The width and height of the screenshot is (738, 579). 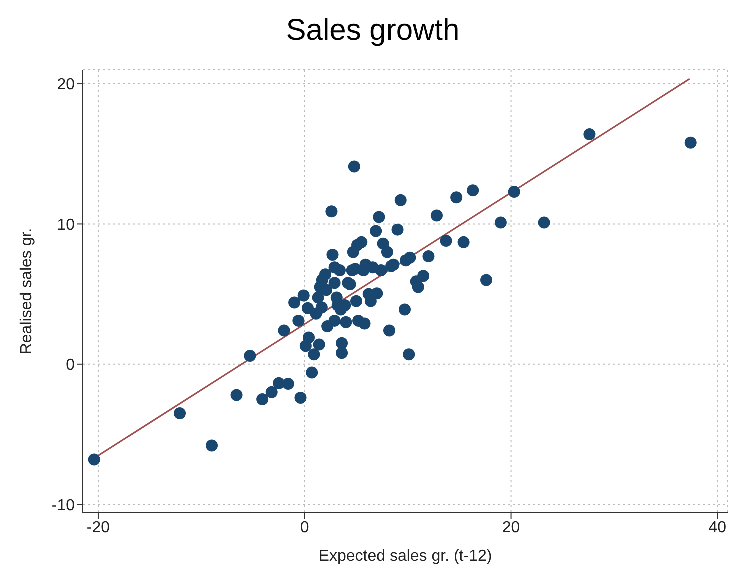 What do you see at coordinates (71, 365) in the screenshot?
I see `y-tick-label: 0` at bounding box center [71, 365].